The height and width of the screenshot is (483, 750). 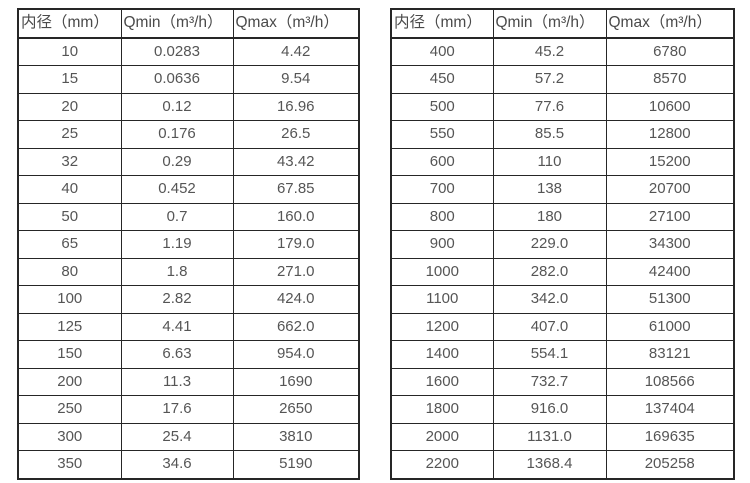 I want to click on table-row: 40 0.452 67.85, so click(x=188, y=189).